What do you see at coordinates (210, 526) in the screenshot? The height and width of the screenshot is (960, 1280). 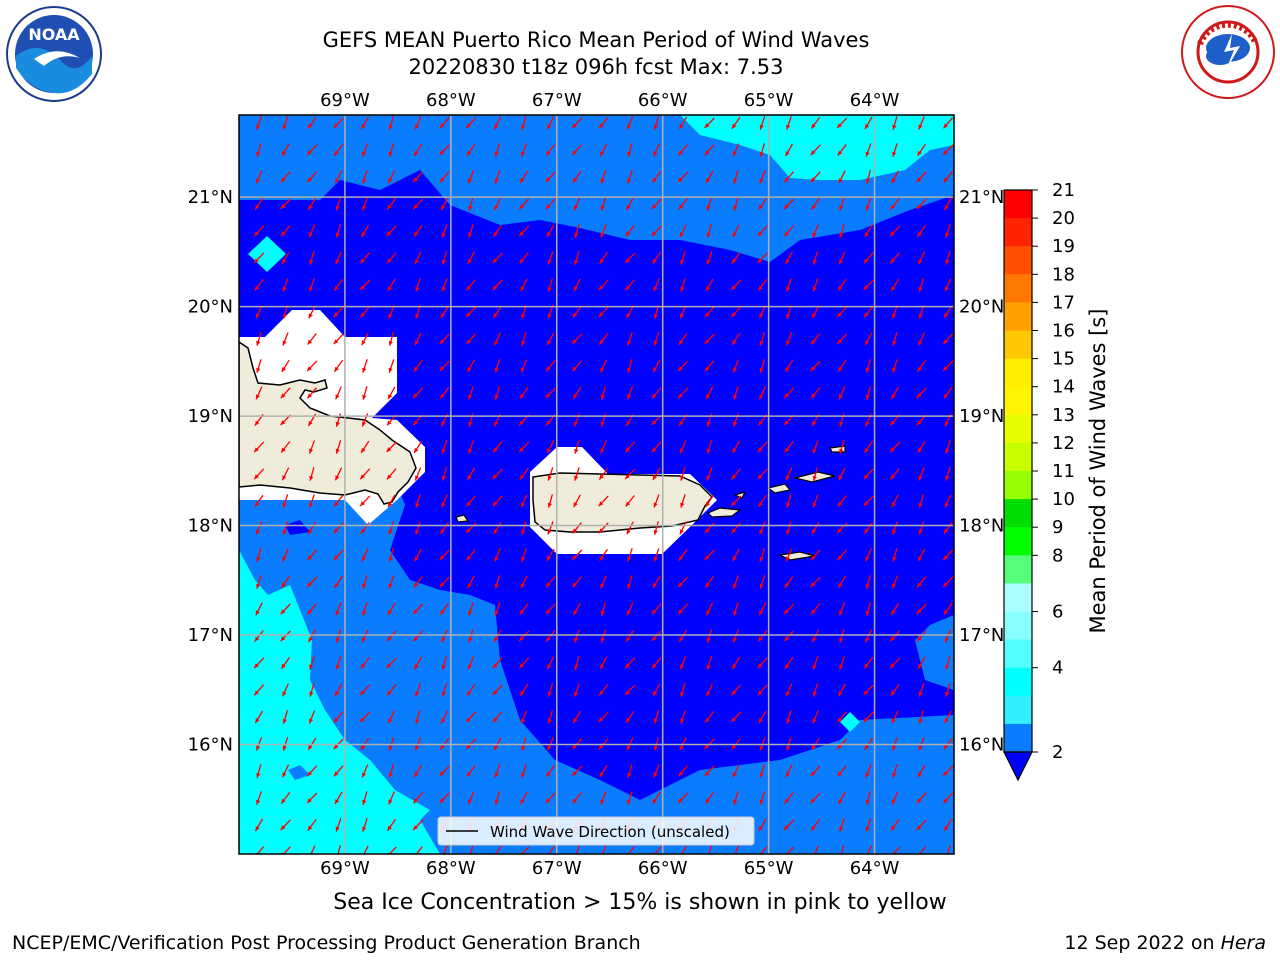 I see `lat-label-left: 18°N` at bounding box center [210, 526].